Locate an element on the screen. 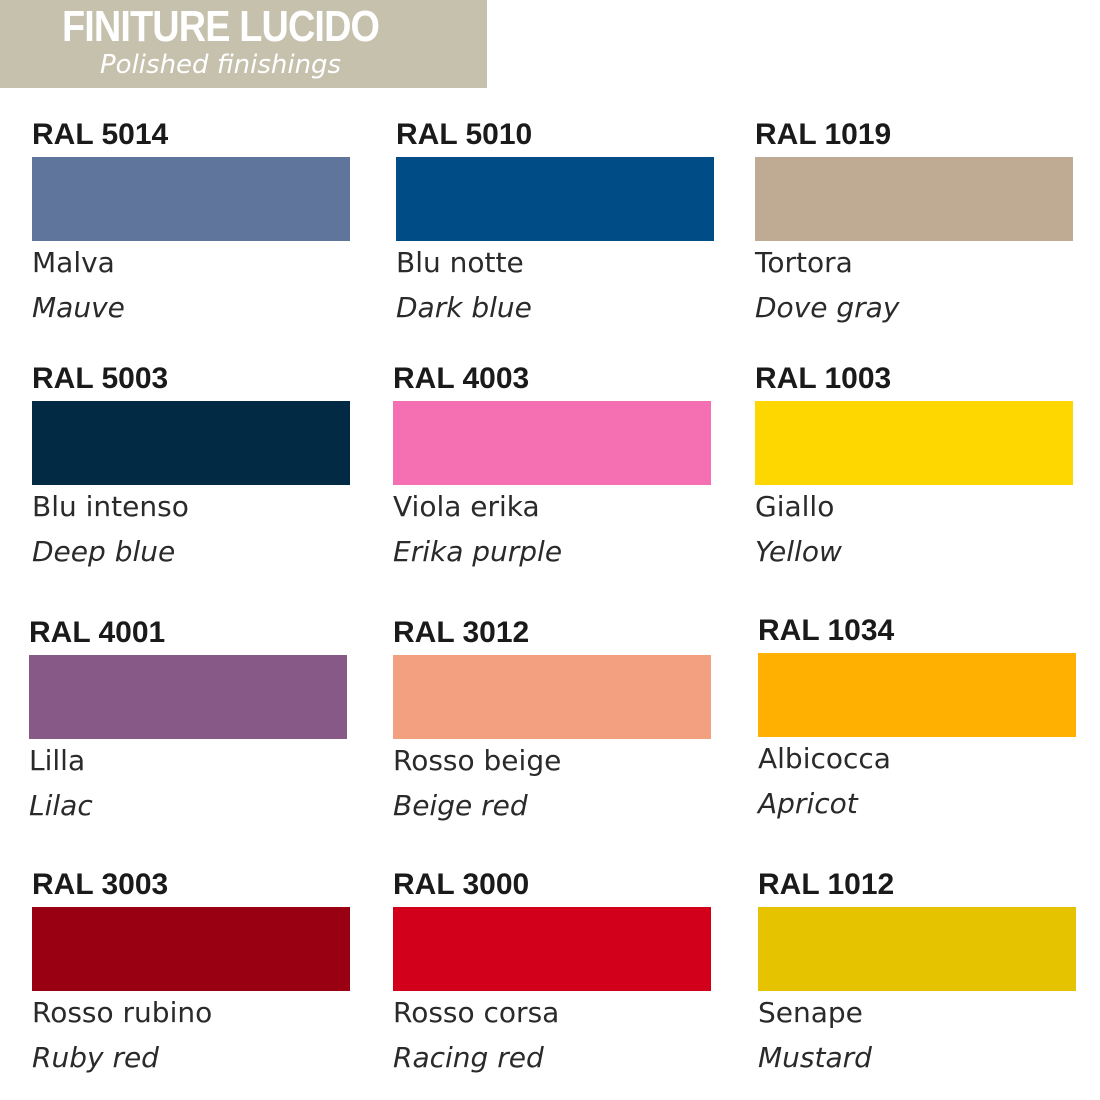 Image resolution: width=1100 pixels, height=1100 pixels. color-name-english: Beige red is located at coordinates (460, 805).